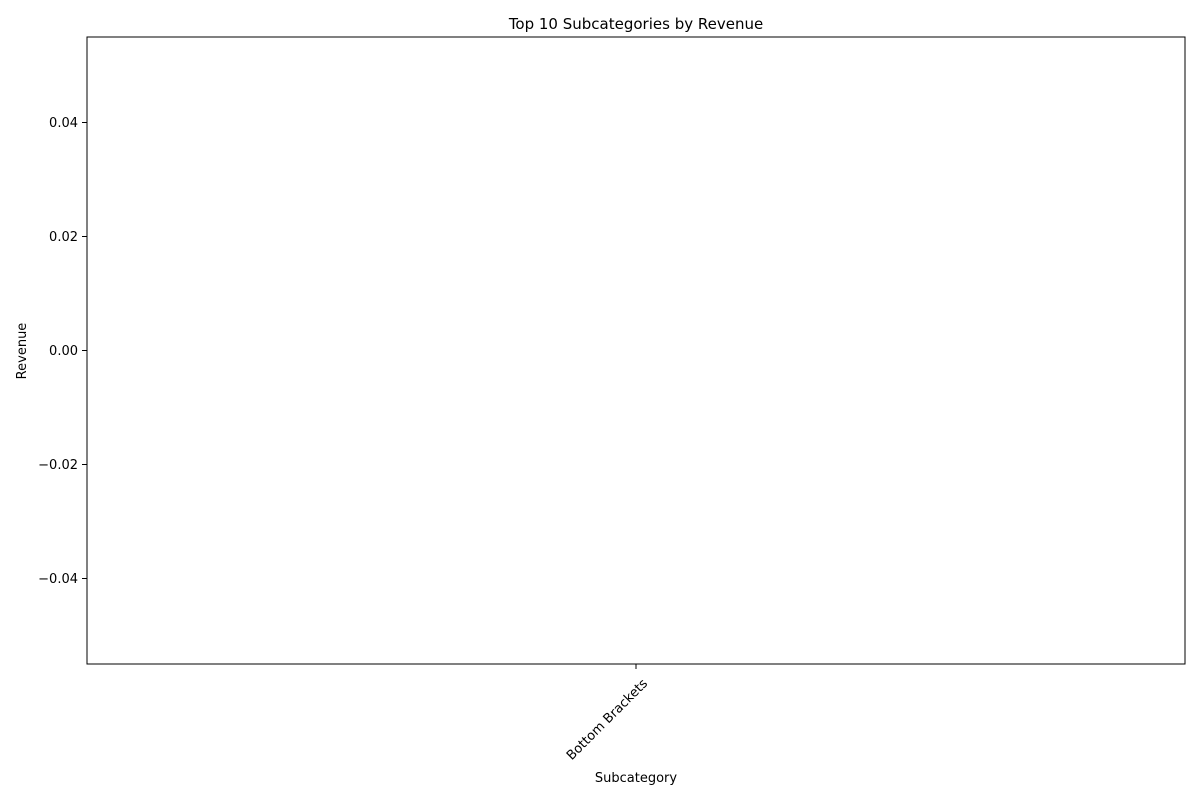 The image size is (1200, 804). What do you see at coordinates (63, 237) in the screenshot?
I see `y-tick-label: 0.02` at bounding box center [63, 237].